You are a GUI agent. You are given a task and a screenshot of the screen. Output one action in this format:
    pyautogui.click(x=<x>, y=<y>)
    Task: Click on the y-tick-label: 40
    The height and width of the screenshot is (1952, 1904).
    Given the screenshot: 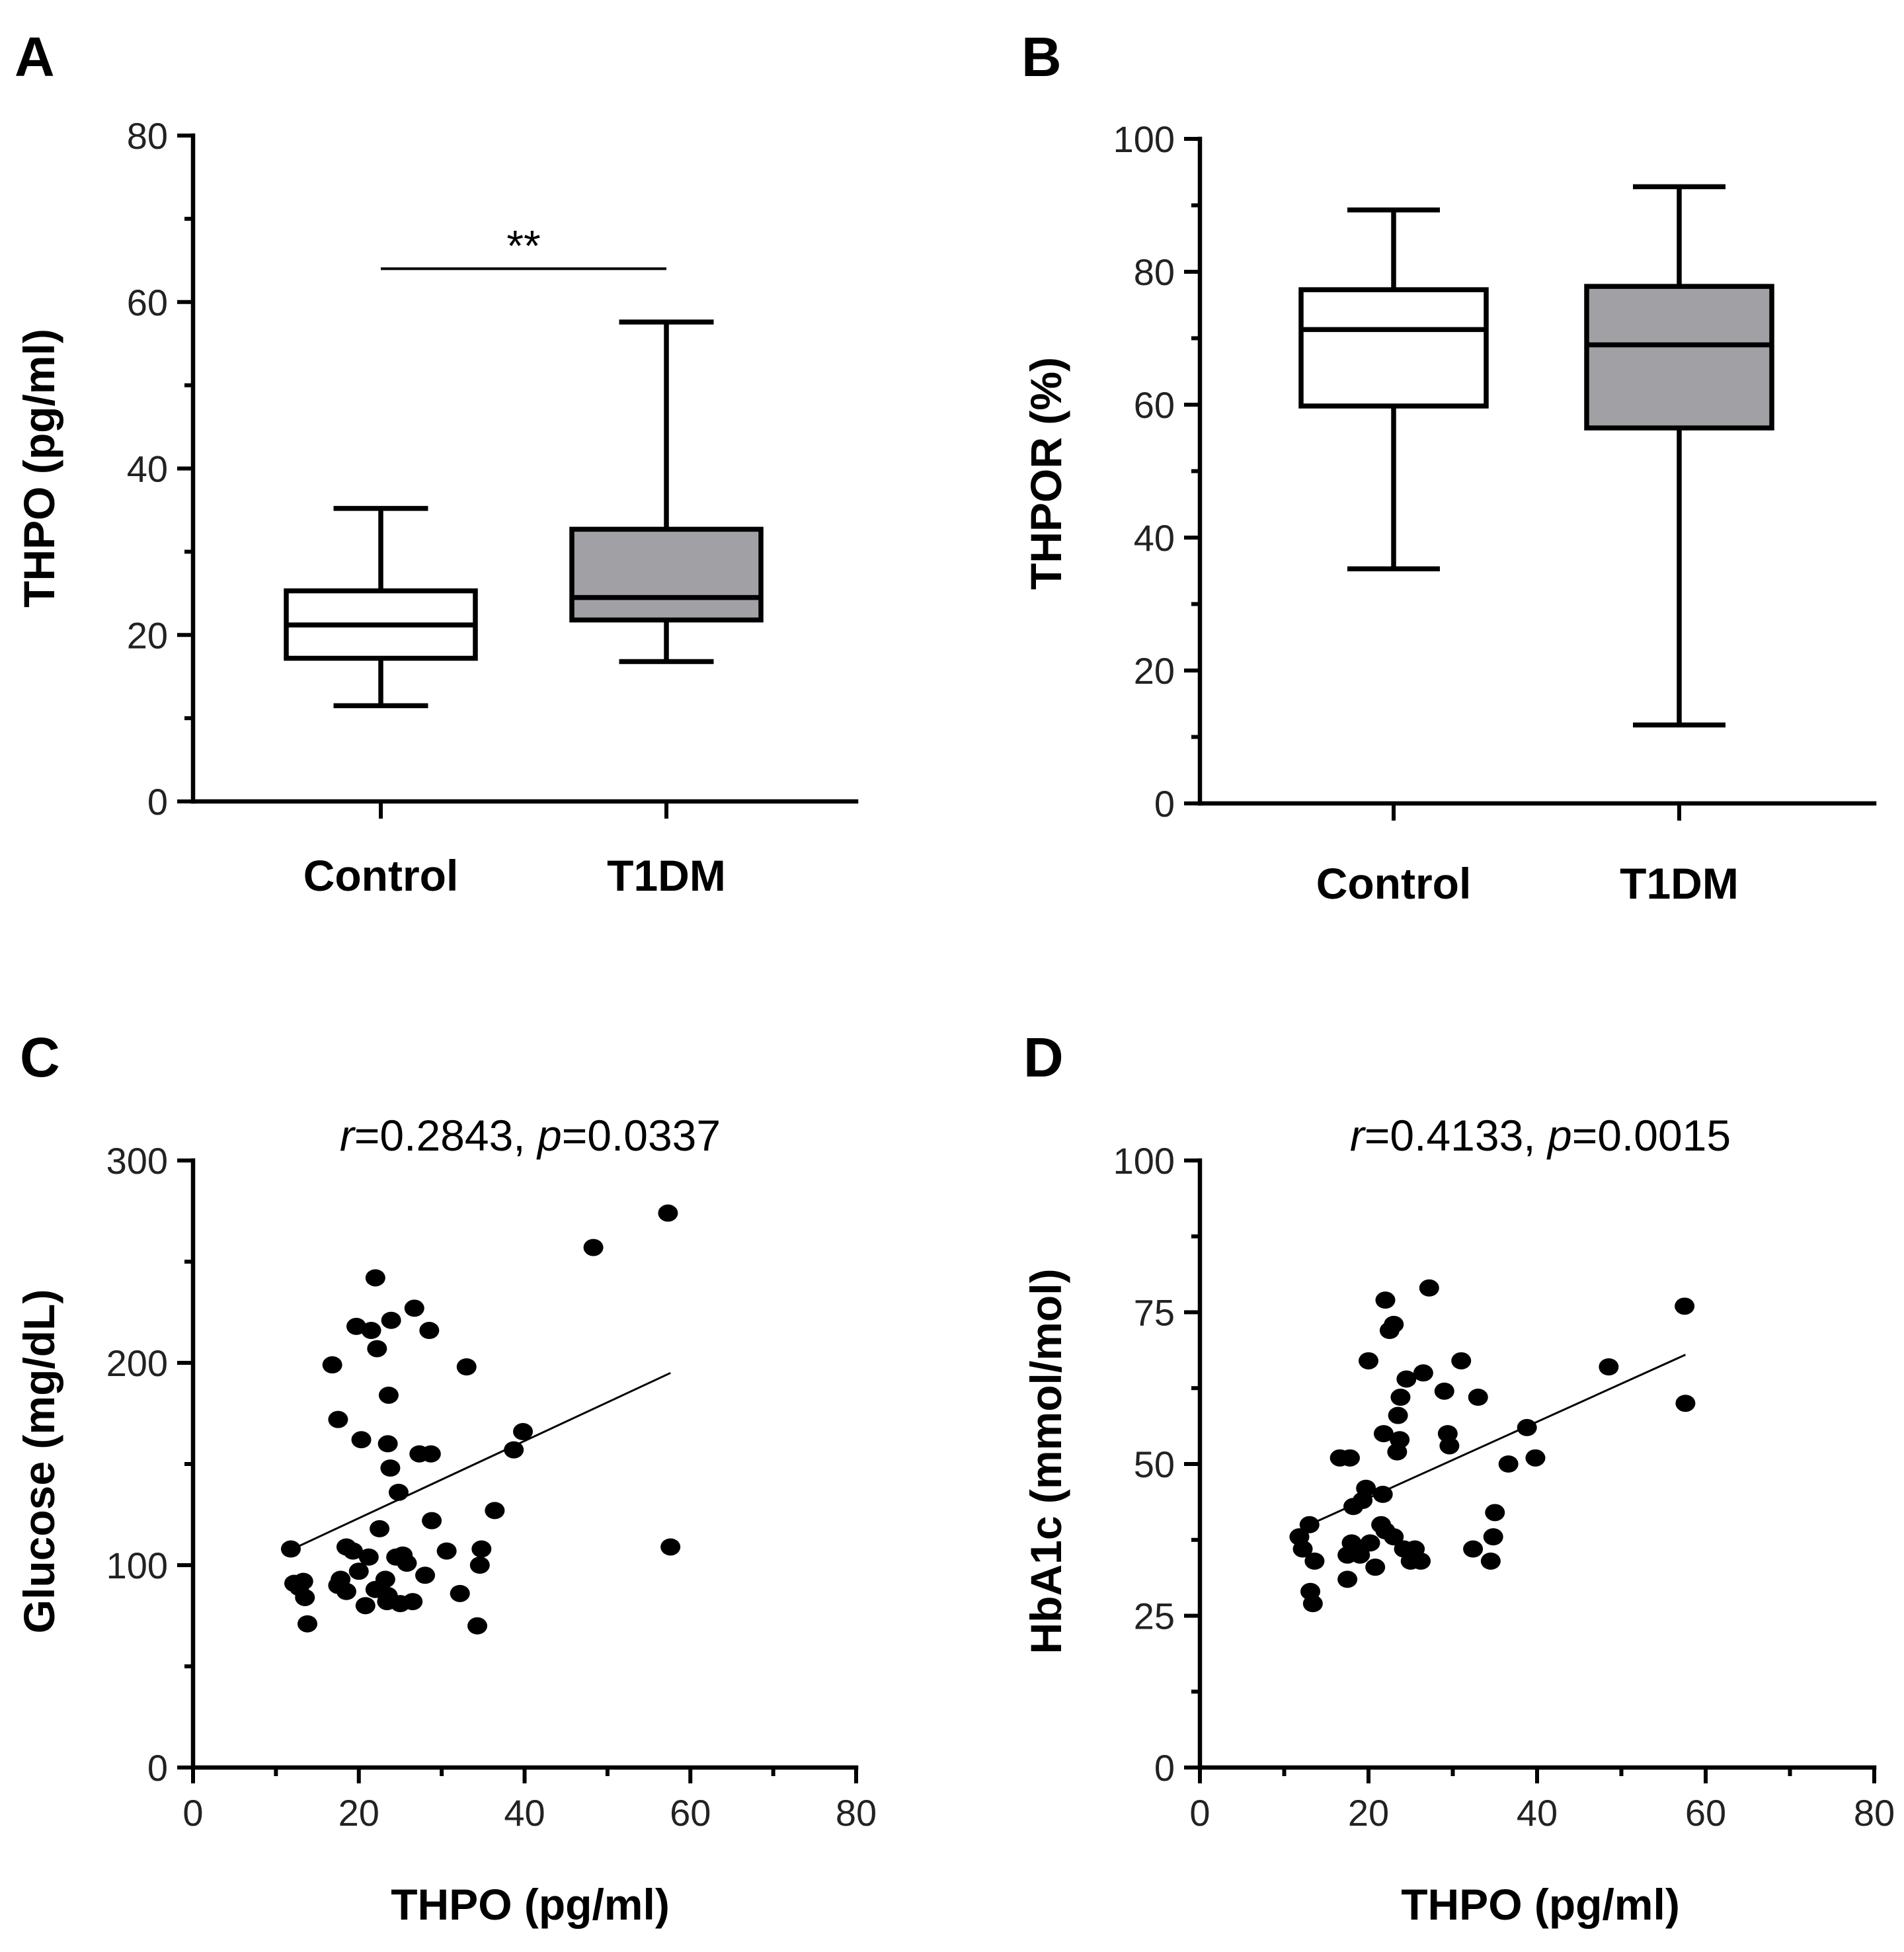 What is the action you would take?
    pyautogui.click(x=147, y=469)
    